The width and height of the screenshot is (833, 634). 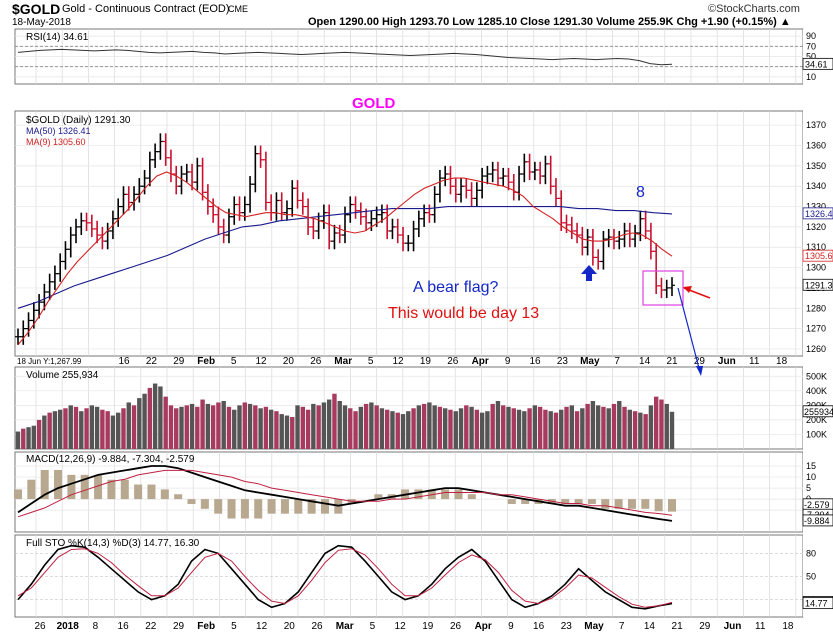 I want to click on x-tick-label: 2018, so click(x=68, y=626).